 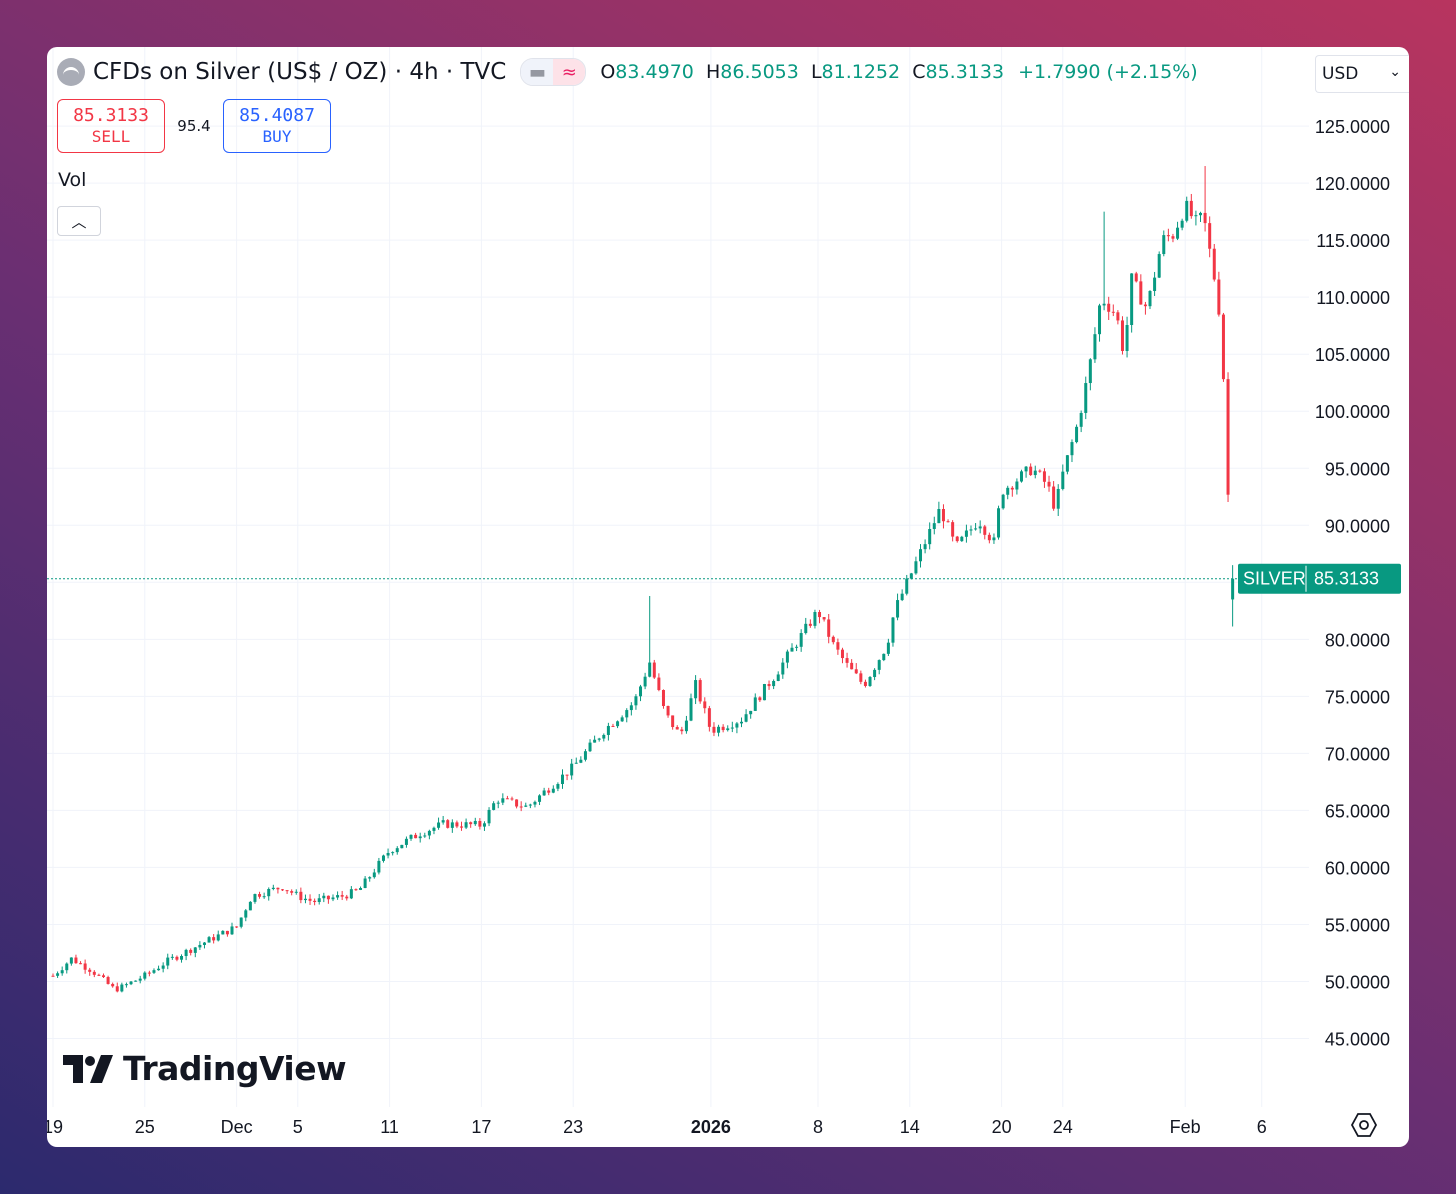 What do you see at coordinates (111, 126) in the screenshot?
I see `sell-button: 85.3133 SELL` at bounding box center [111, 126].